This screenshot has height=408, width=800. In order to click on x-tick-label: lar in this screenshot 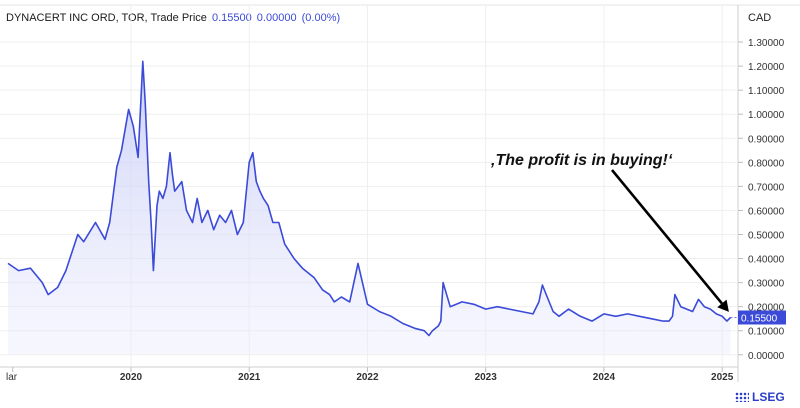, I will do `click(12, 377)`.